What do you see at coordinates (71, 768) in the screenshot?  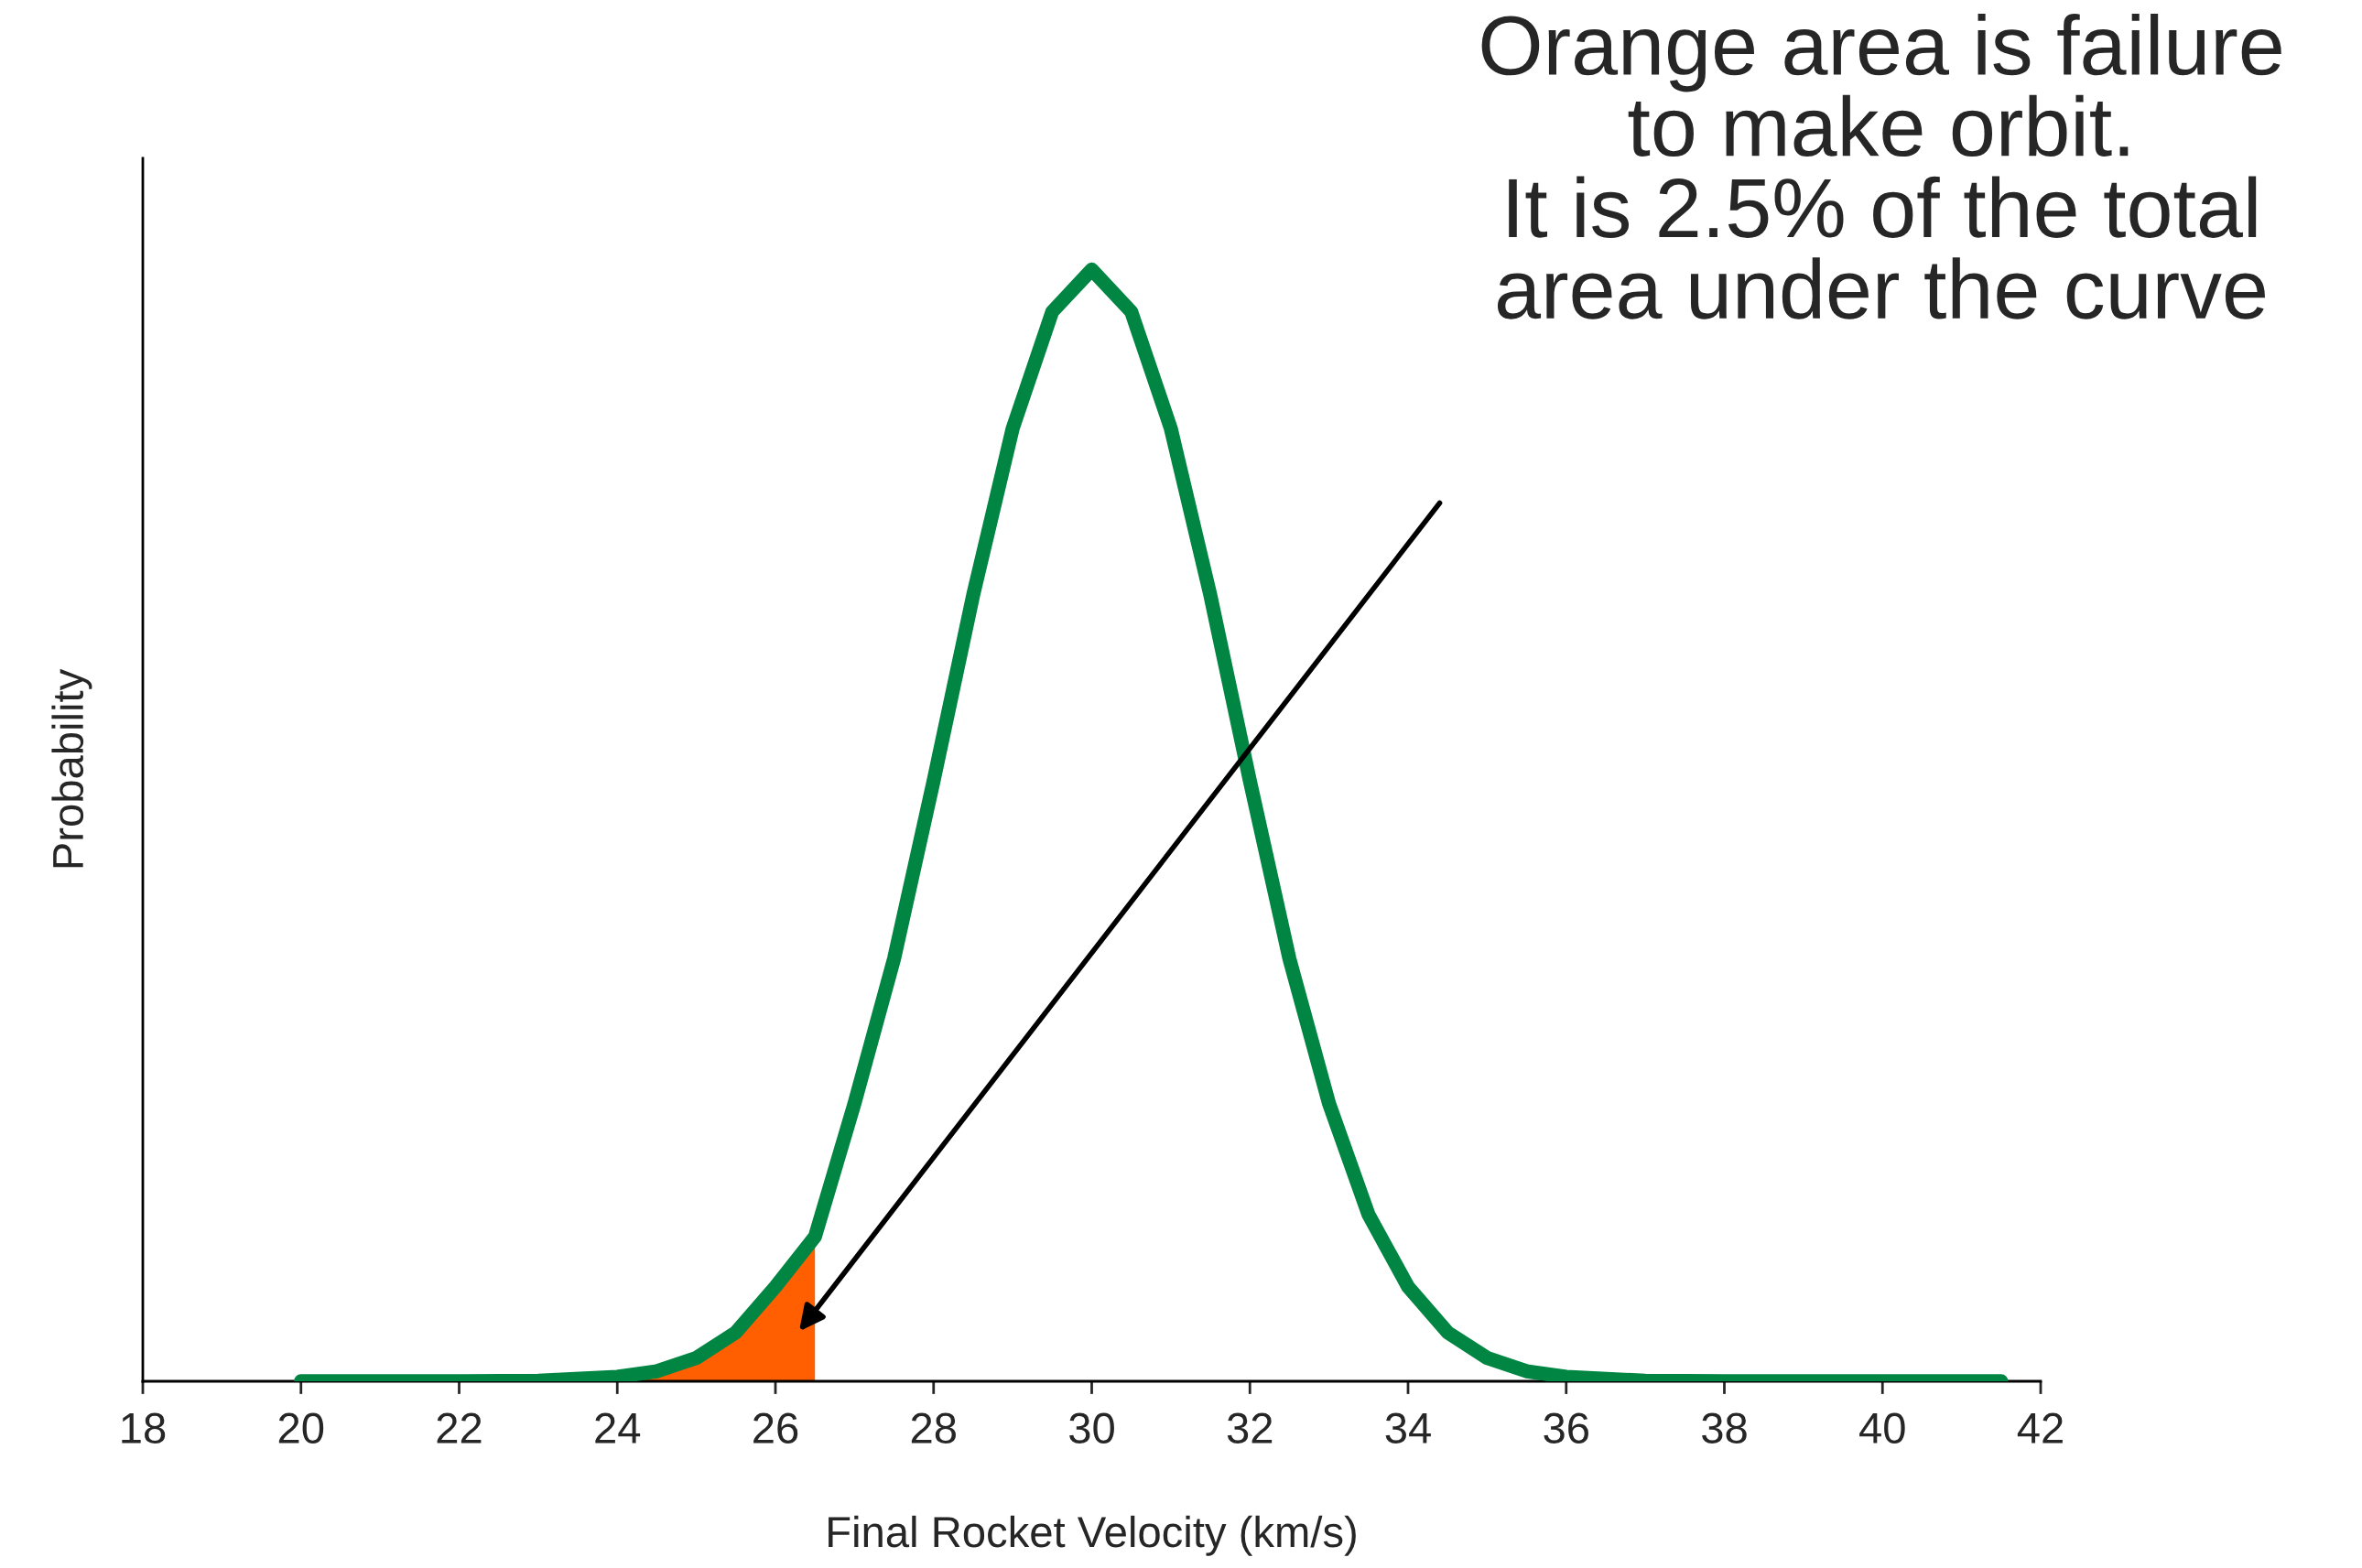 I see `y-axis-title: Probability` at bounding box center [71, 768].